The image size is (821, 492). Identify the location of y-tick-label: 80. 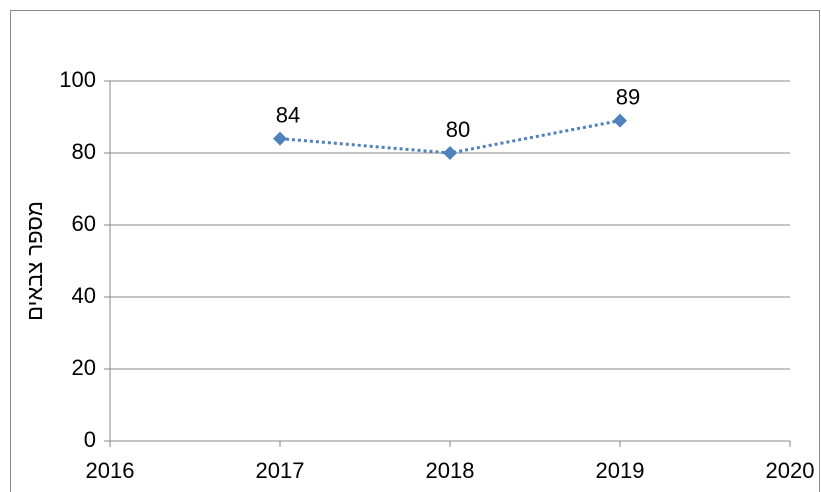
(84, 151).